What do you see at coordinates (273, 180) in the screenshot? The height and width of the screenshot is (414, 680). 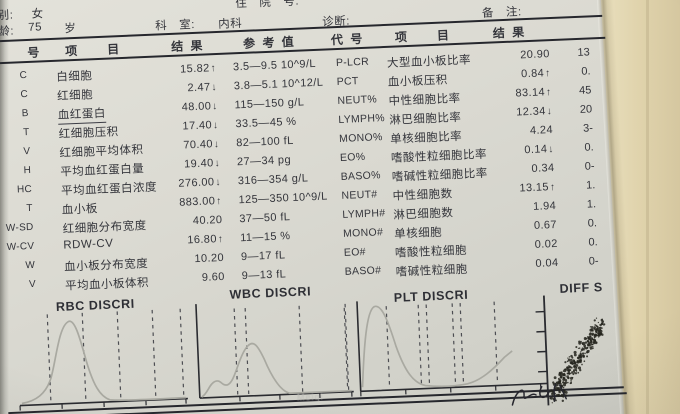 I see `item-reference: 316—354 g/L` at bounding box center [273, 180].